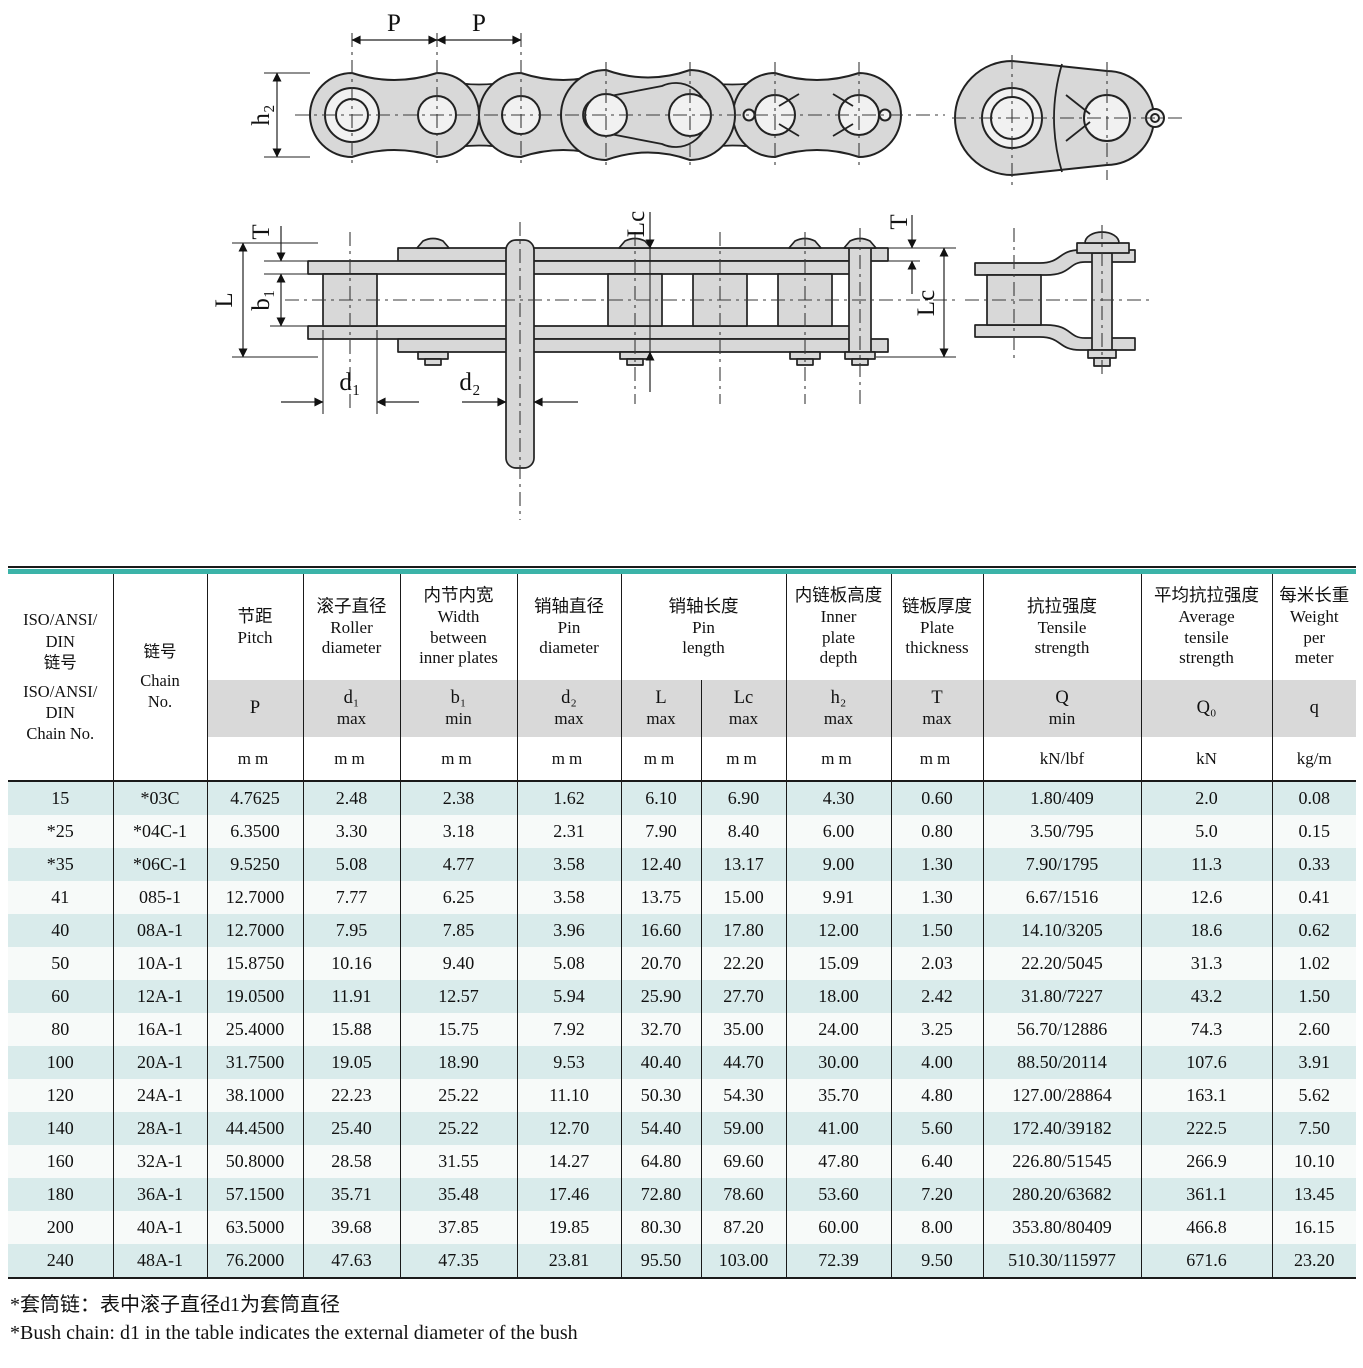 The height and width of the screenshot is (1368, 1363). Describe the element at coordinates (569, 1227) in the screenshot. I see `table-cell: 19.85` at that location.